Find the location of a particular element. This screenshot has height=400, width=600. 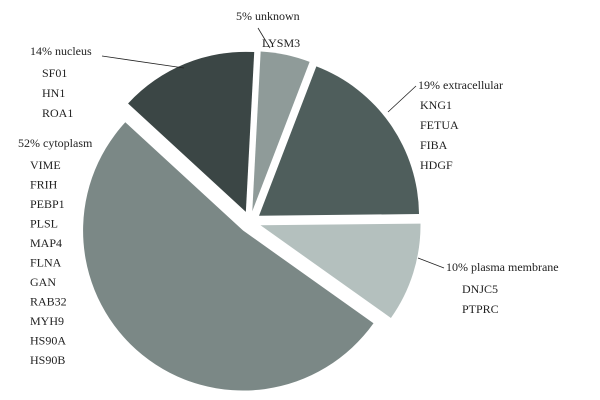

protein-name: ROA1 is located at coordinates (57, 113).